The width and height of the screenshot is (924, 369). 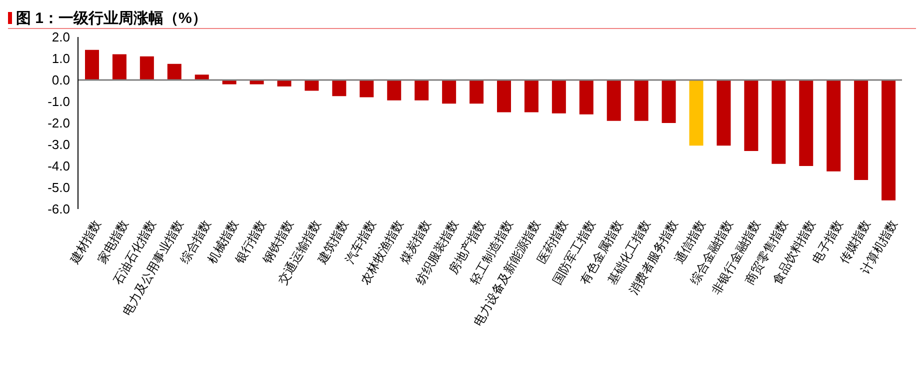 I want to click on y-tick-label: 2.0, so click(x=61, y=37).